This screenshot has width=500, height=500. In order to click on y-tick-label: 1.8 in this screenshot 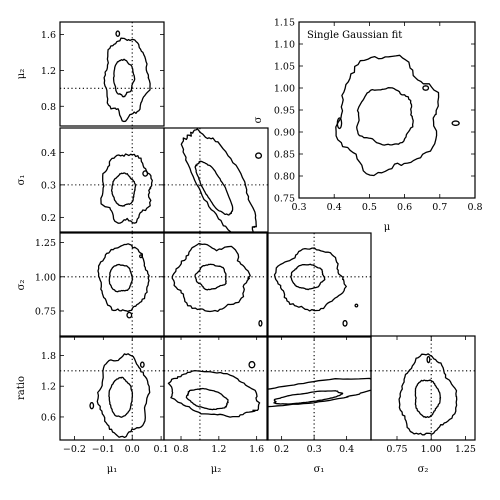, I will do `click(48, 356)`.